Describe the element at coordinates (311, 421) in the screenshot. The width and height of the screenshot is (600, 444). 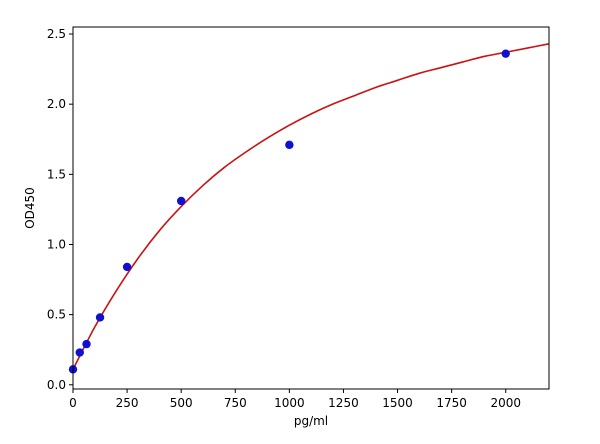
I see `x-axis-title: pg/ml` at that location.